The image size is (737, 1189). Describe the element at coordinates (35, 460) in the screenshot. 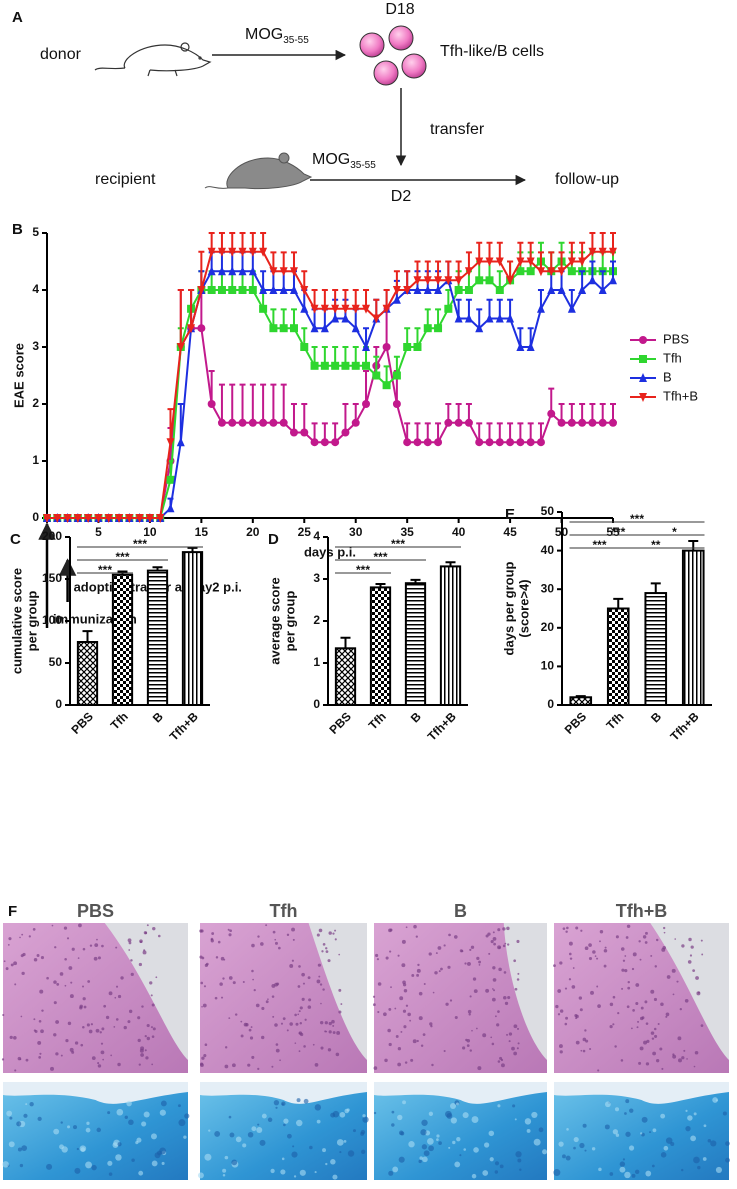

I see `y-tick-label: 1` at that location.